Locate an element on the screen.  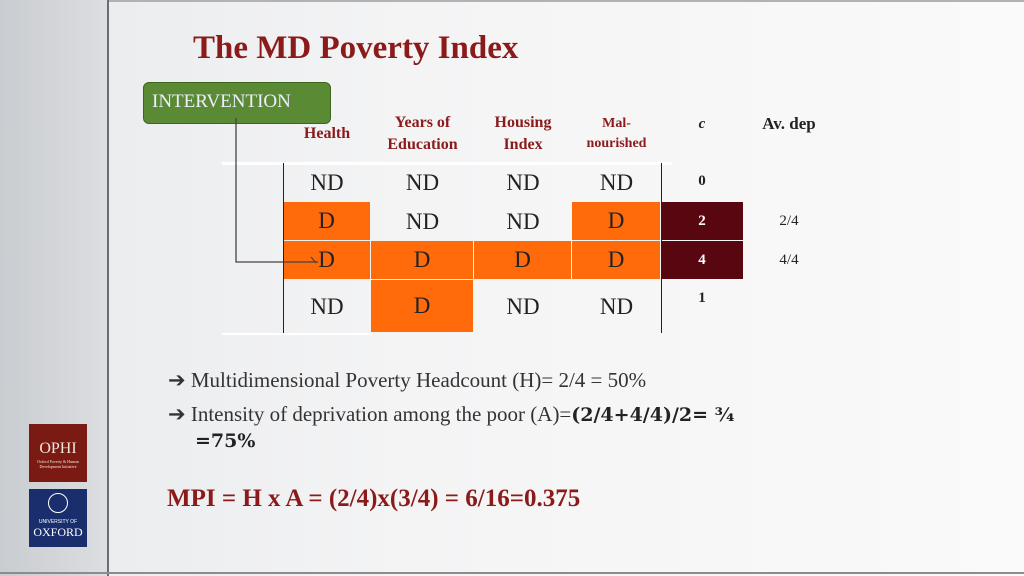
column-header: Housing Index is located at coordinates (523, 133).